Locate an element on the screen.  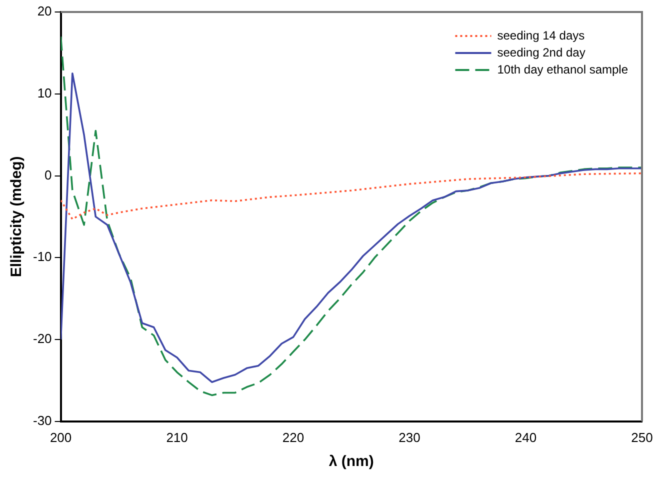
legend-label: seeding 14 days is located at coordinates (541, 35).